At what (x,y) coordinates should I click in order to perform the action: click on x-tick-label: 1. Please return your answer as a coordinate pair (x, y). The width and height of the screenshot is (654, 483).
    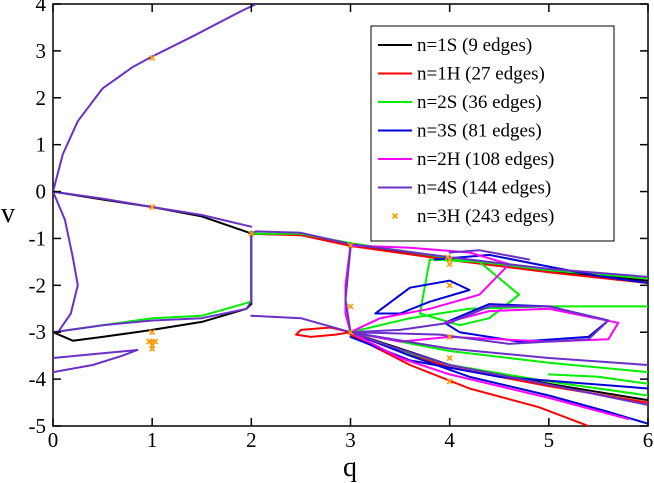
    Looking at the image, I should click on (152, 440).